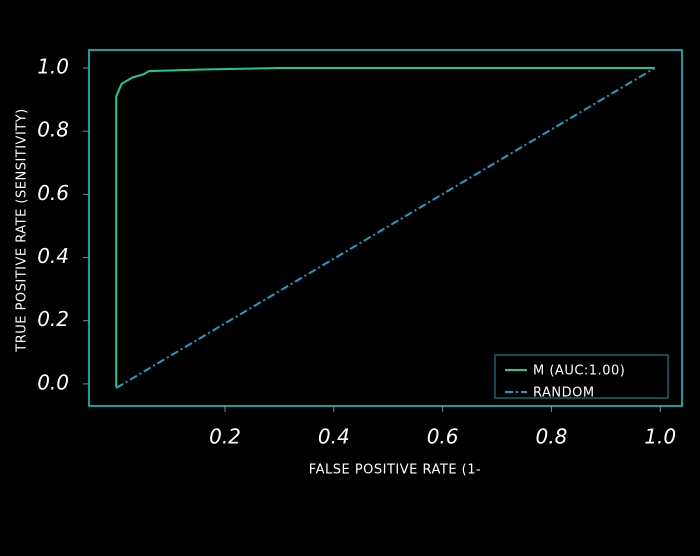 The image size is (700, 556). I want to click on y-tick-label: 0.0, so click(53, 382).